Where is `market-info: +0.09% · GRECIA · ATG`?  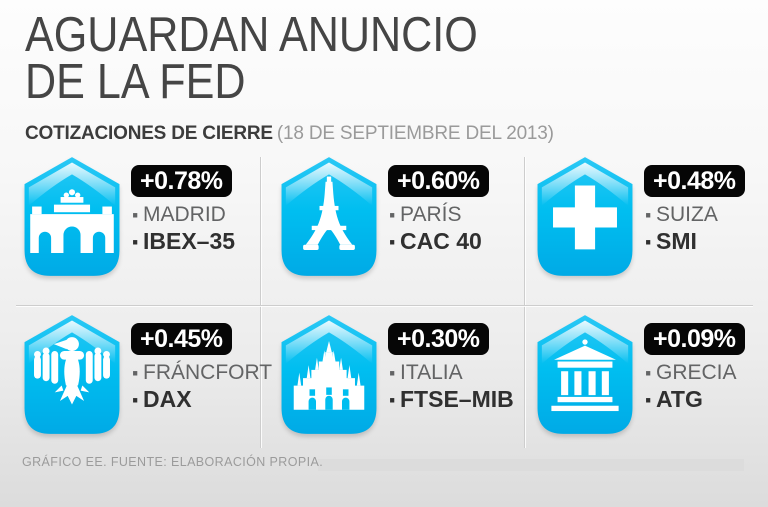 market-info: +0.09% · GRECIA · ATG is located at coordinates (694, 370).